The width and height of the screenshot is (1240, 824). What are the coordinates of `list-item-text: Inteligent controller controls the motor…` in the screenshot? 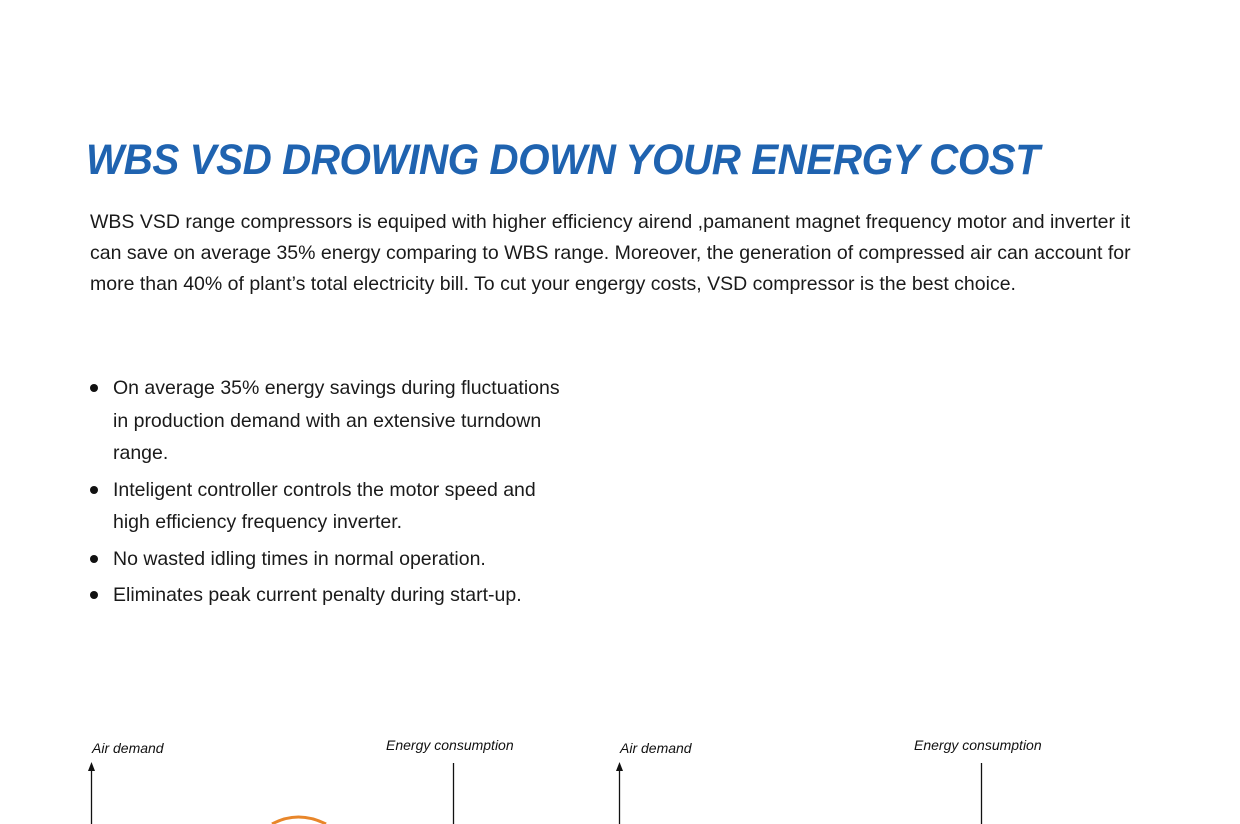 It's located at (324, 506).